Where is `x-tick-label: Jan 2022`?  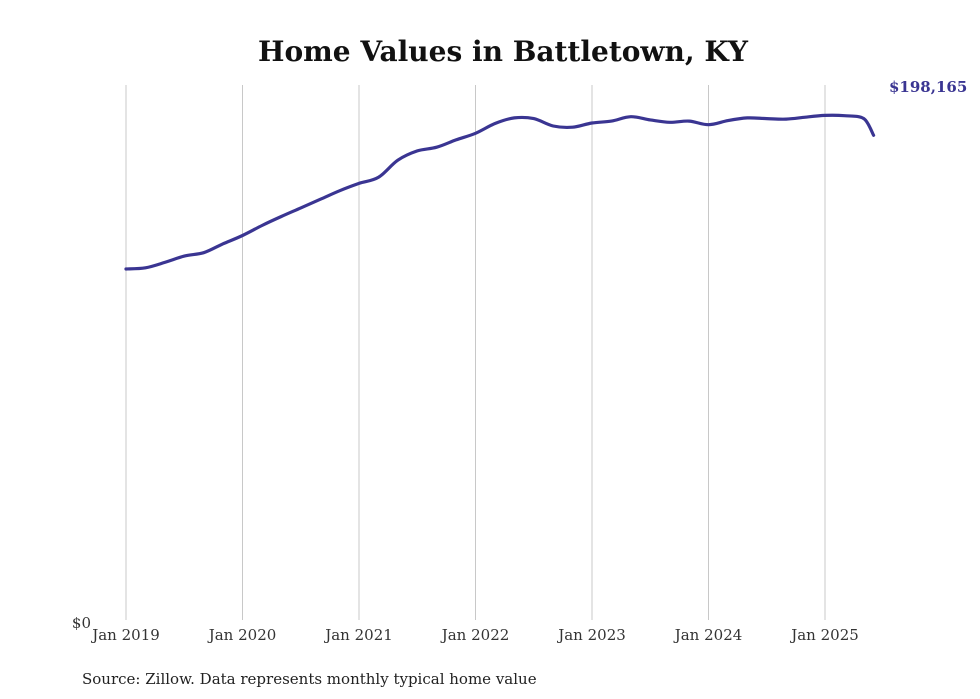 x-tick-label: Jan 2022 is located at coordinates (475, 635).